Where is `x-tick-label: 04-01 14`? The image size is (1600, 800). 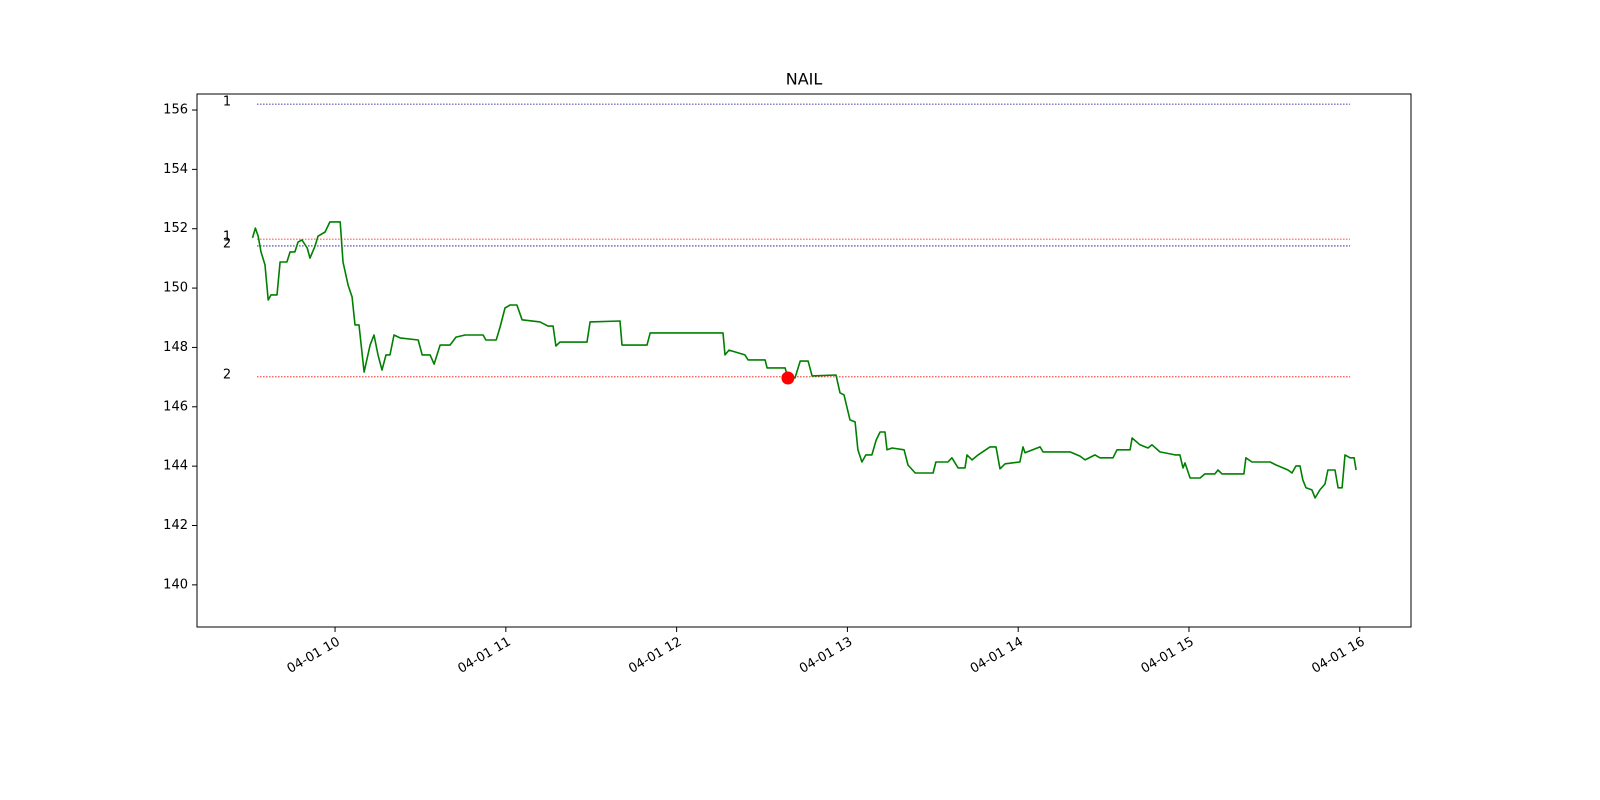
x-tick-label: 04-01 14 is located at coordinates (997, 656).